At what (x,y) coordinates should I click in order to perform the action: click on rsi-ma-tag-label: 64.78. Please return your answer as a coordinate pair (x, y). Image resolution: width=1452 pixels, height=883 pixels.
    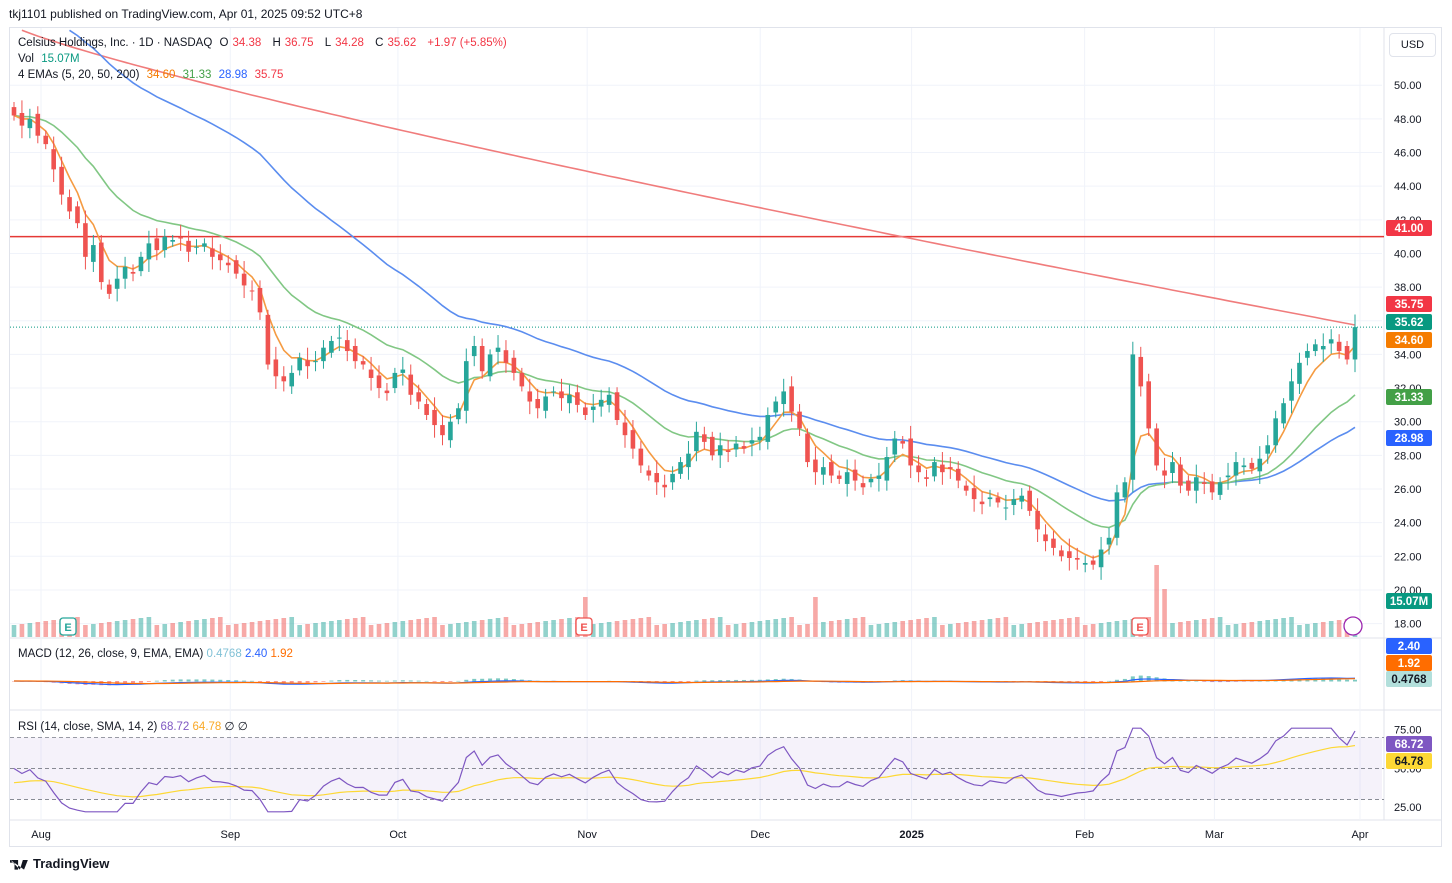
    Looking at the image, I should click on (1409, 762).